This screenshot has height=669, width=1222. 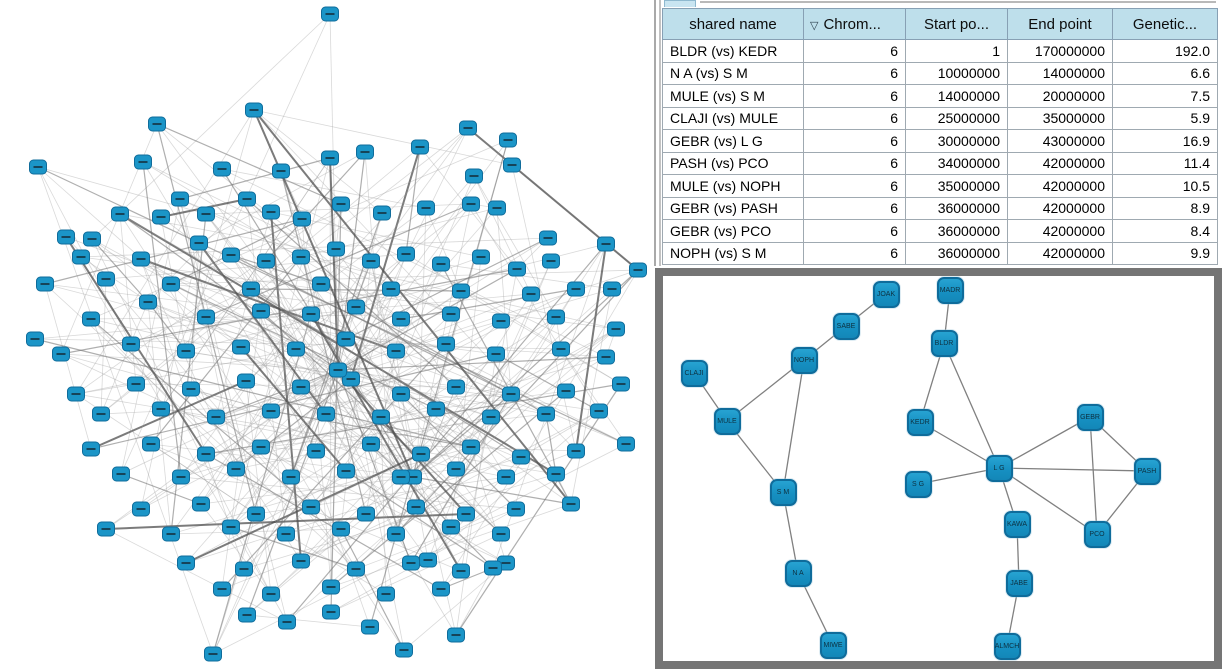 I want to click on cell-shared-name: GEBR (vs) PASH, so click(x=733, y=208).